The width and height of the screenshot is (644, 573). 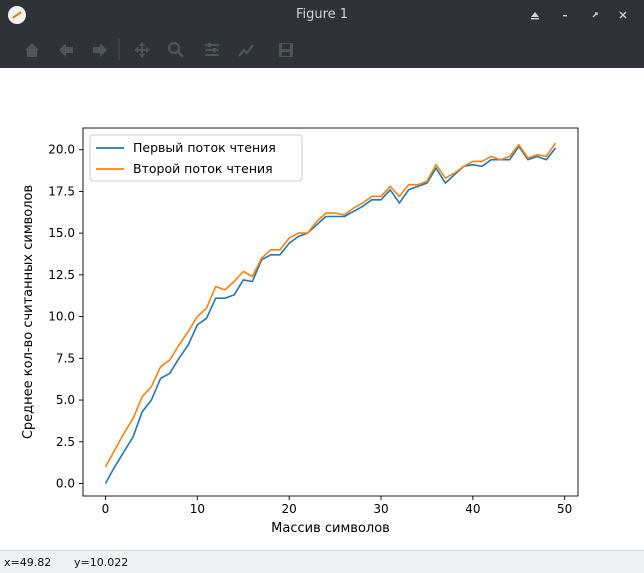 I want to click on save-button, so click(x=286, y=50).